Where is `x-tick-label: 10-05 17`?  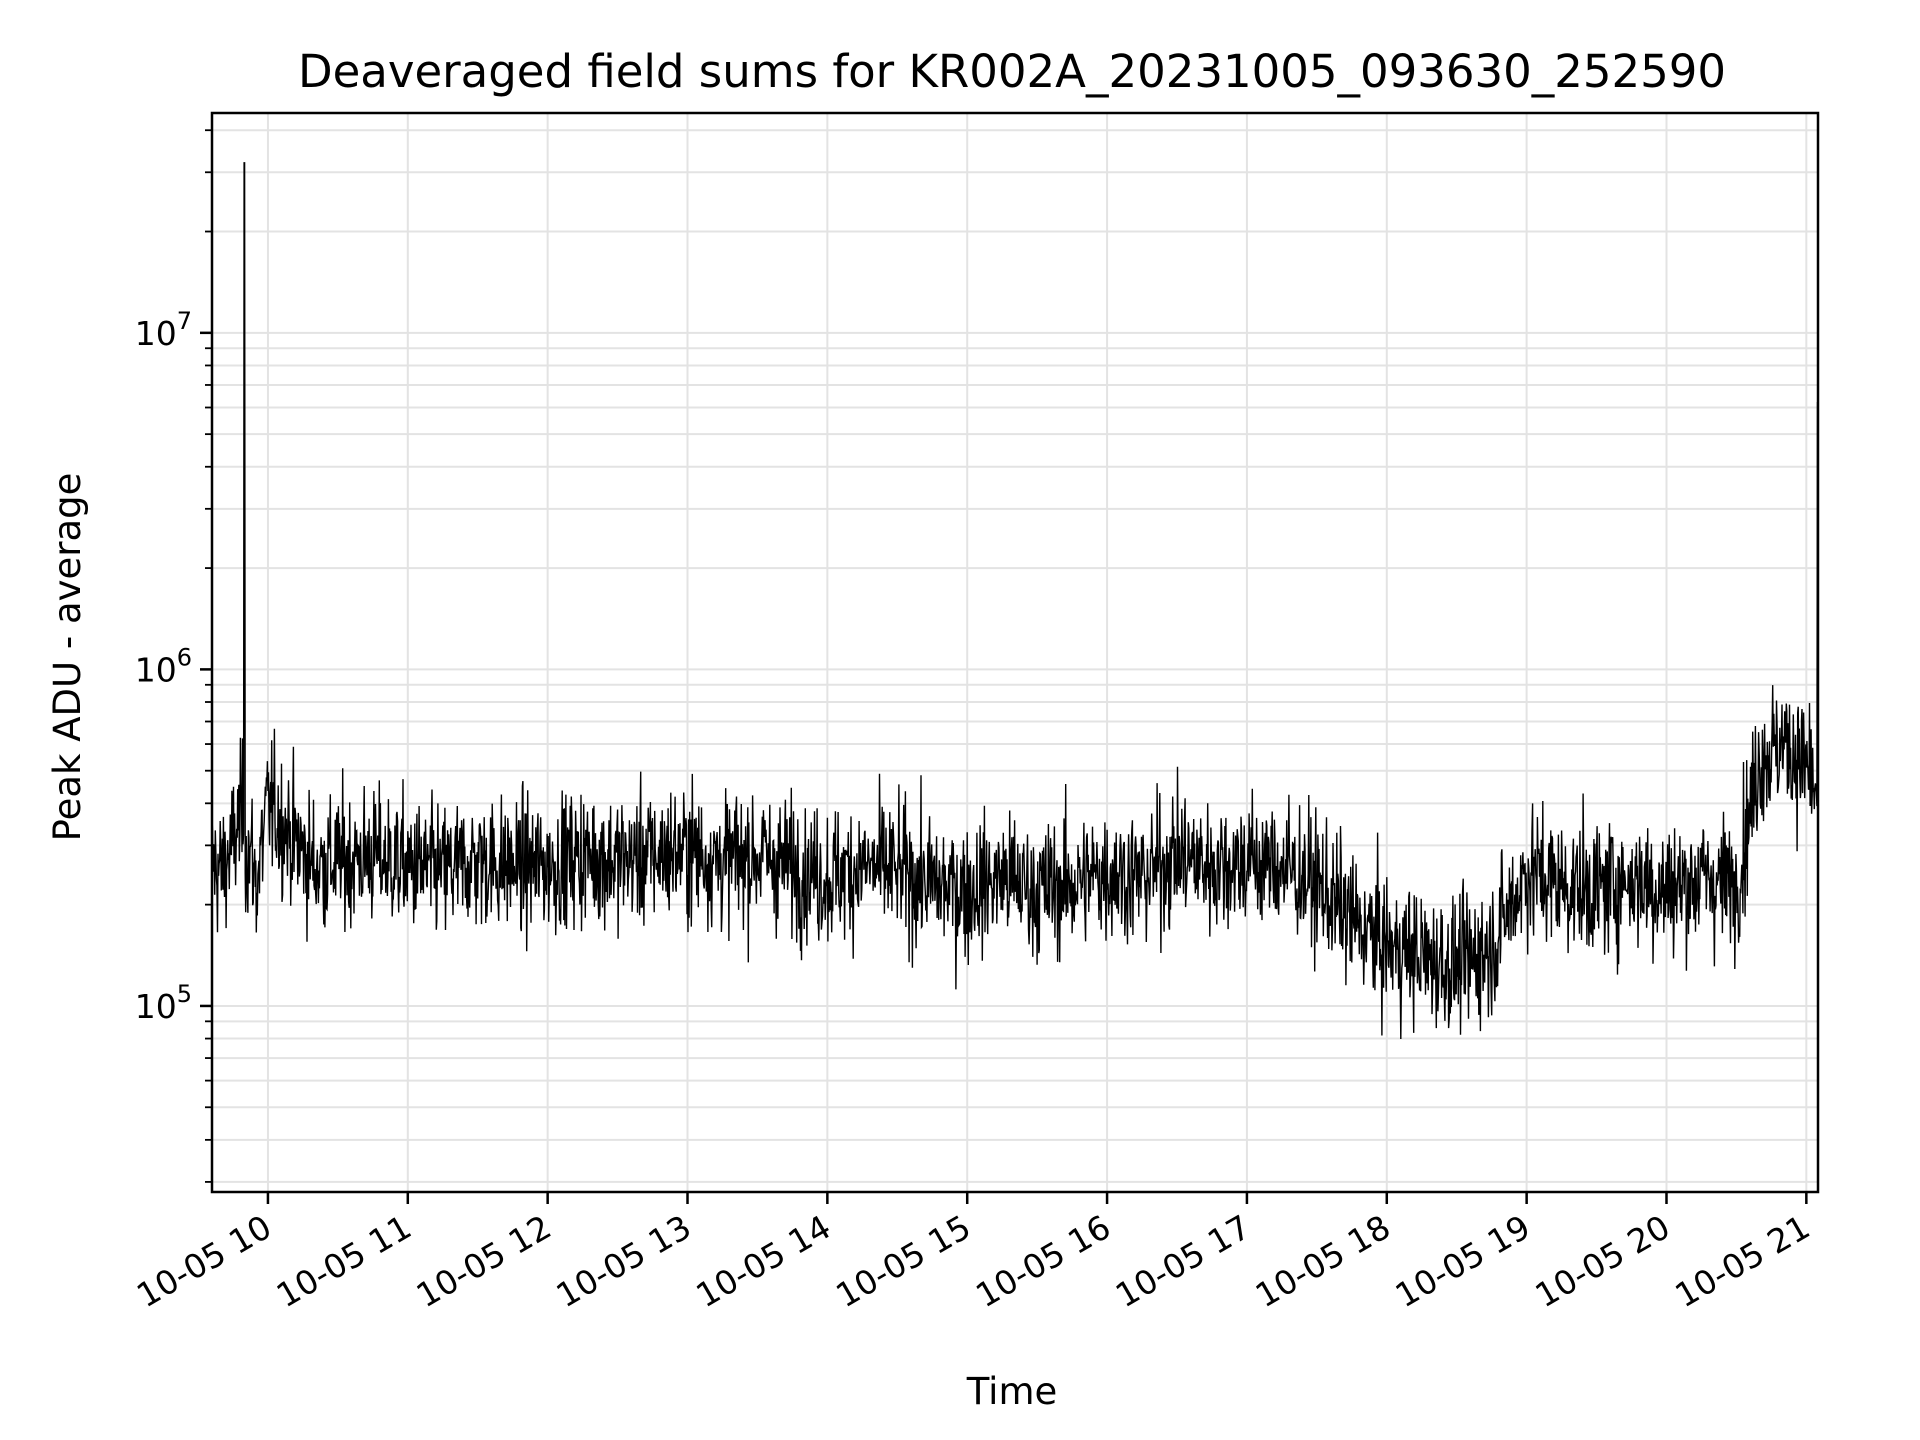 x-tick-label: 10-05 17 is located at coordinates (1183, 1261).